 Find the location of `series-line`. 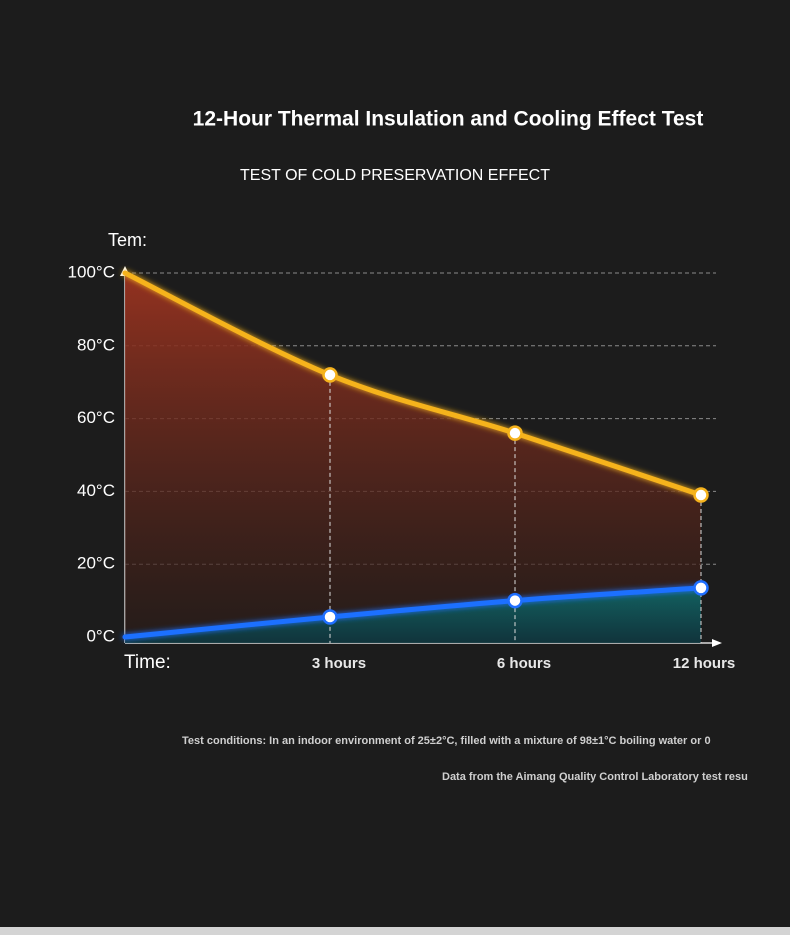

series-line is located at coordinates (413, 612).